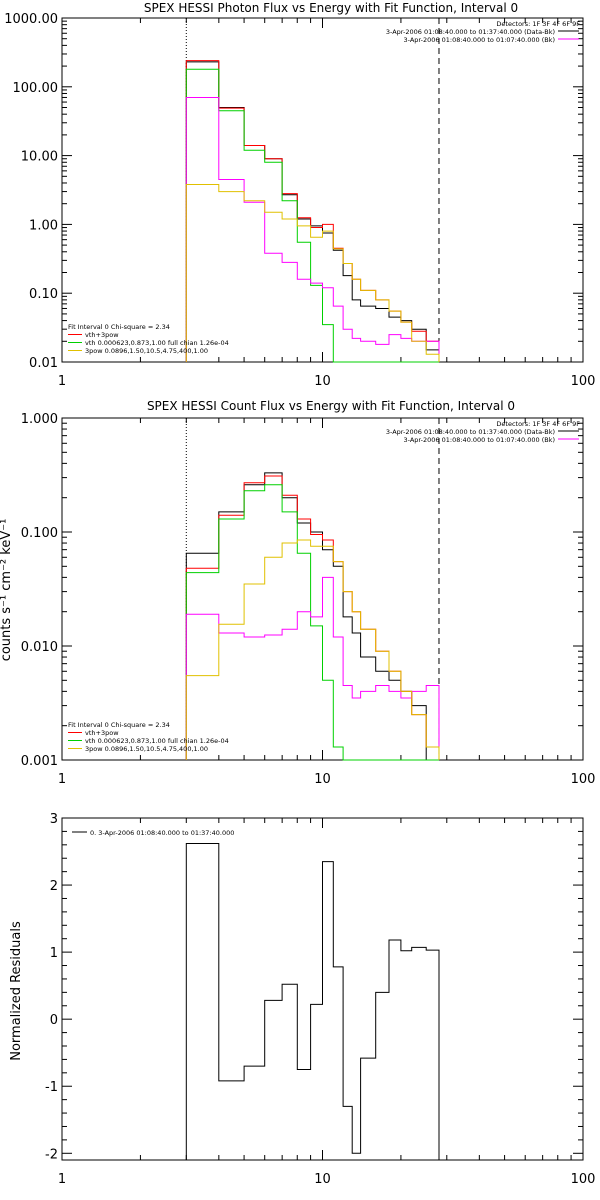 The height and width of the screenshot is (1200, 600). What do you see at coordinates (39, 157) in the screenshot?
I see `y-tick-label: 10.00` at bounding box center [39, 157].